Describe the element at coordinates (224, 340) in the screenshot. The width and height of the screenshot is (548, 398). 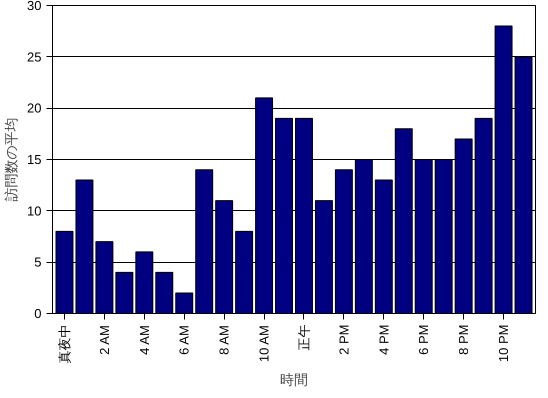
I see `x-tick-label: 8 AM` at that location.